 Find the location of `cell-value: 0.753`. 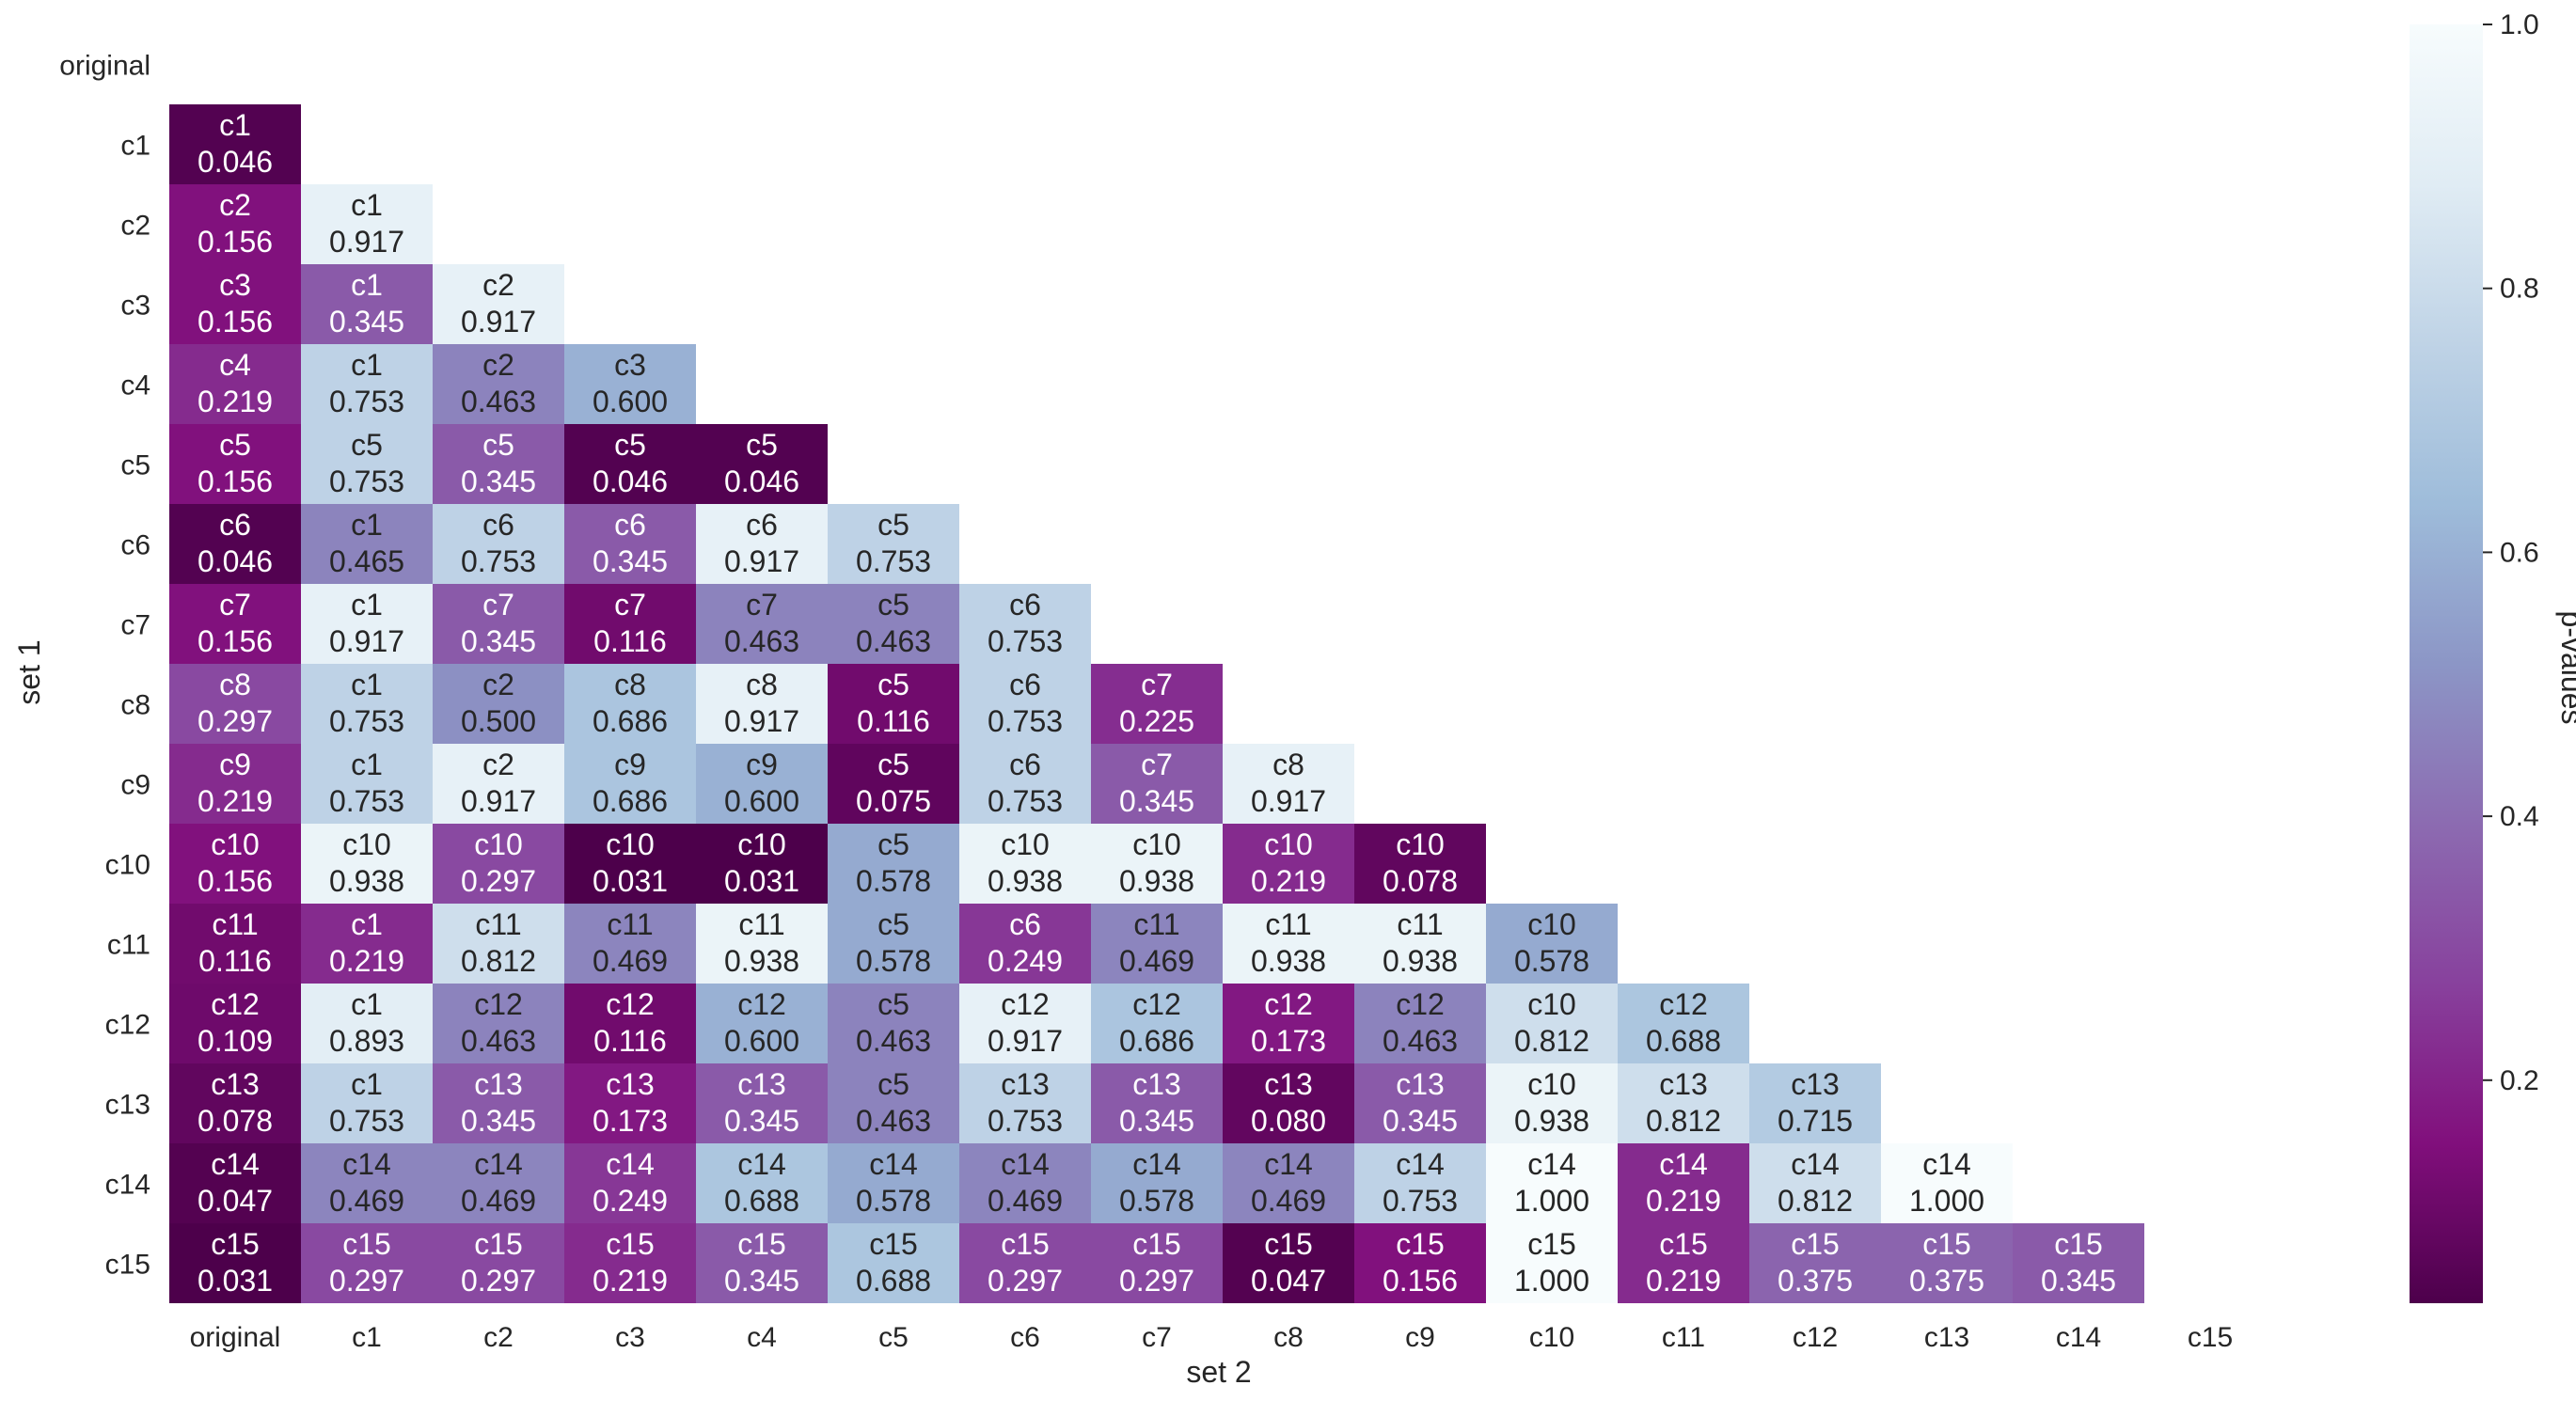

cell-value: 0.753 is located at coordinates (1420, 1201).